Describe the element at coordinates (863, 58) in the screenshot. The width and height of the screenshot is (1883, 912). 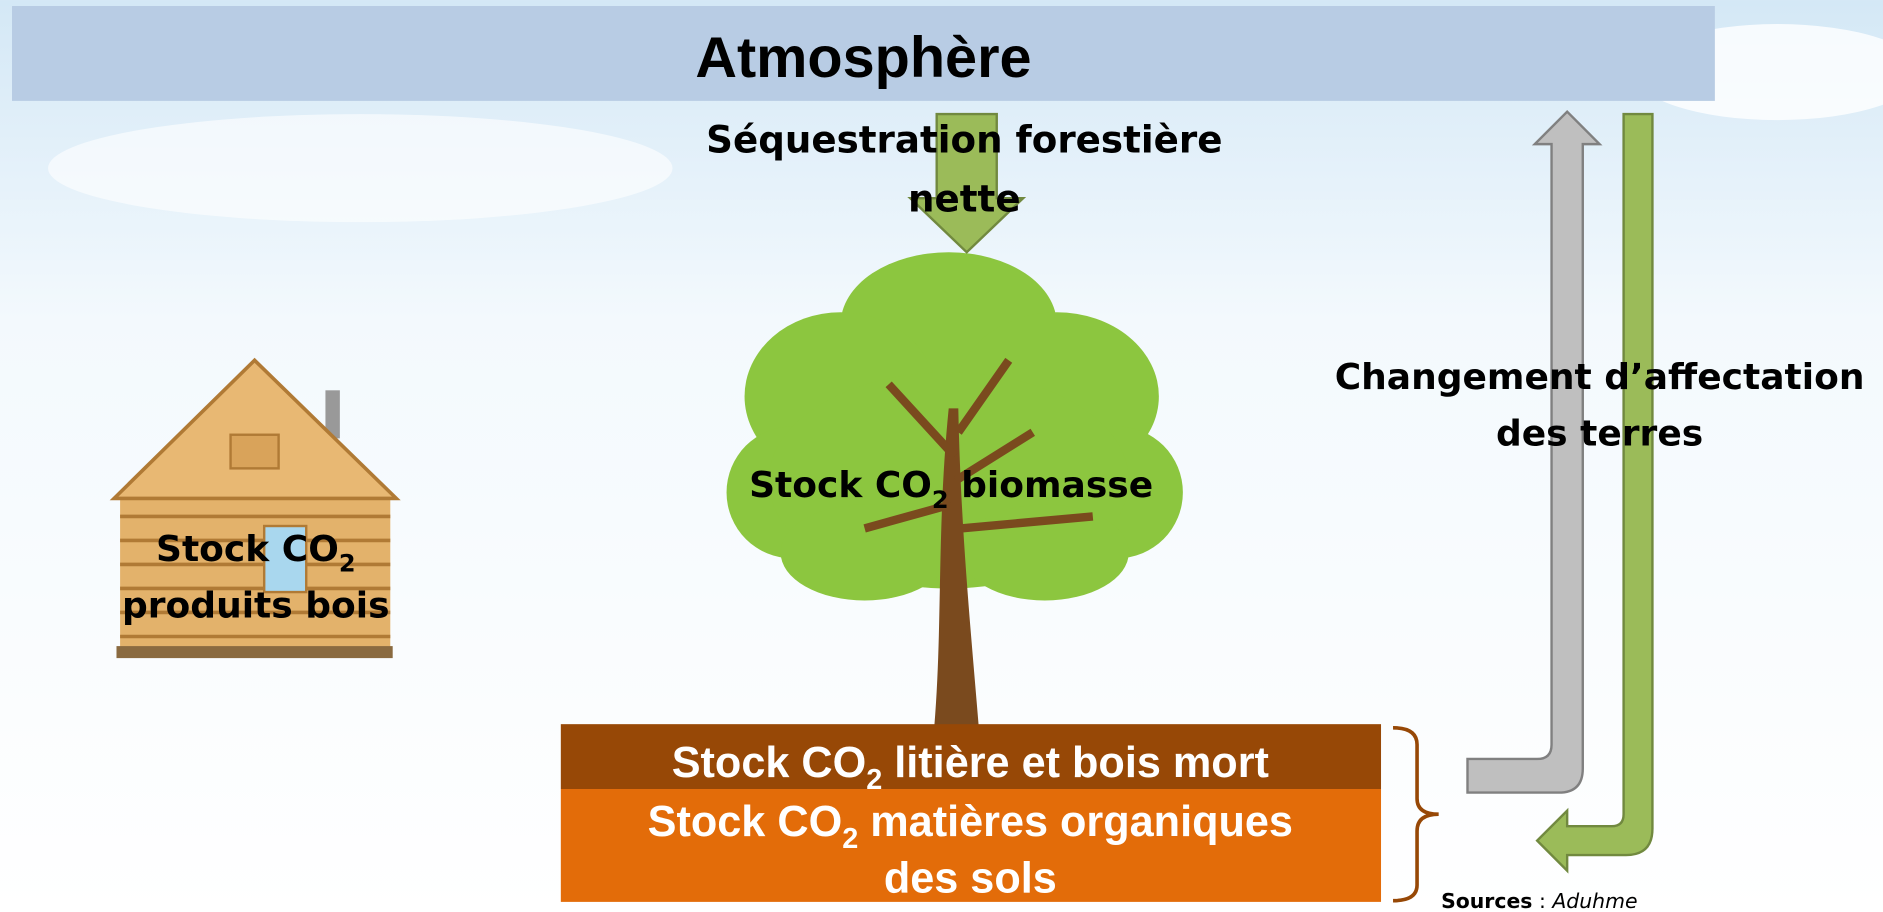
I see `atmosphere-title: Atmosphère` at that location.